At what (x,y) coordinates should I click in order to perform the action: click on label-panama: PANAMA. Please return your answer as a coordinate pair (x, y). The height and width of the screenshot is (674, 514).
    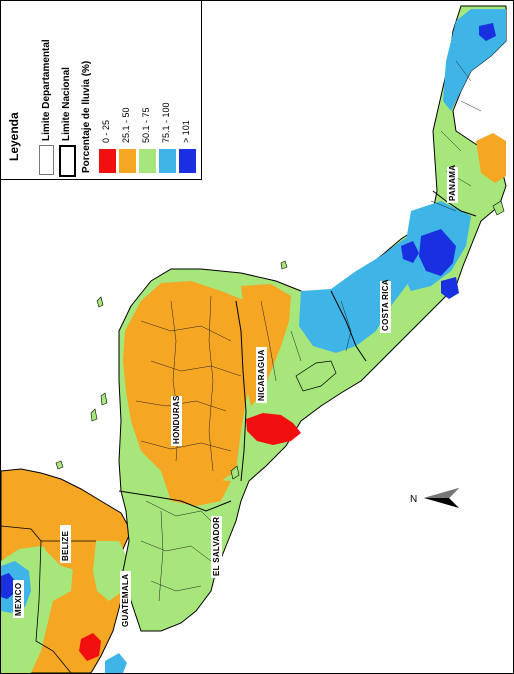
    Looking at the image, I should click on (452, 183).